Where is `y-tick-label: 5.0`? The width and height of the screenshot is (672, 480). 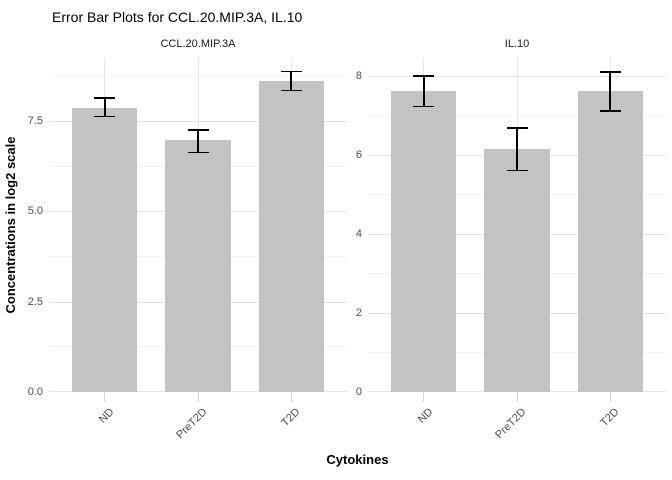 y-tick-label: 5.0 is located at coordinates (35, 211).